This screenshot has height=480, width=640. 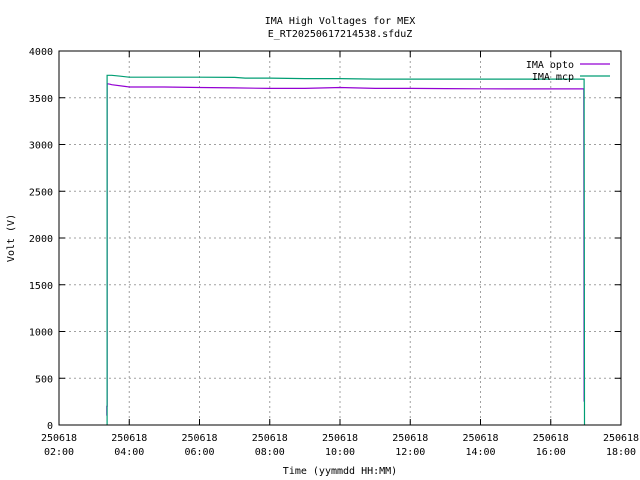 I want to click on x-tick-time: 14:00, so click(x=480, y=452).